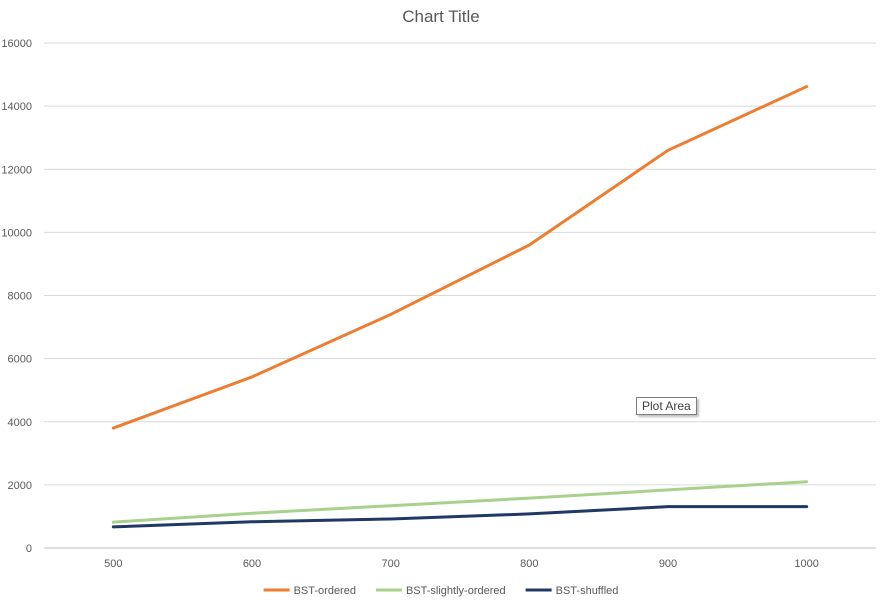 The width and height of the screenshot is (883, 607). Describe the element at coordinates (20, 486) in the screenshot. I see `y-tick-label: 2000` at that location.